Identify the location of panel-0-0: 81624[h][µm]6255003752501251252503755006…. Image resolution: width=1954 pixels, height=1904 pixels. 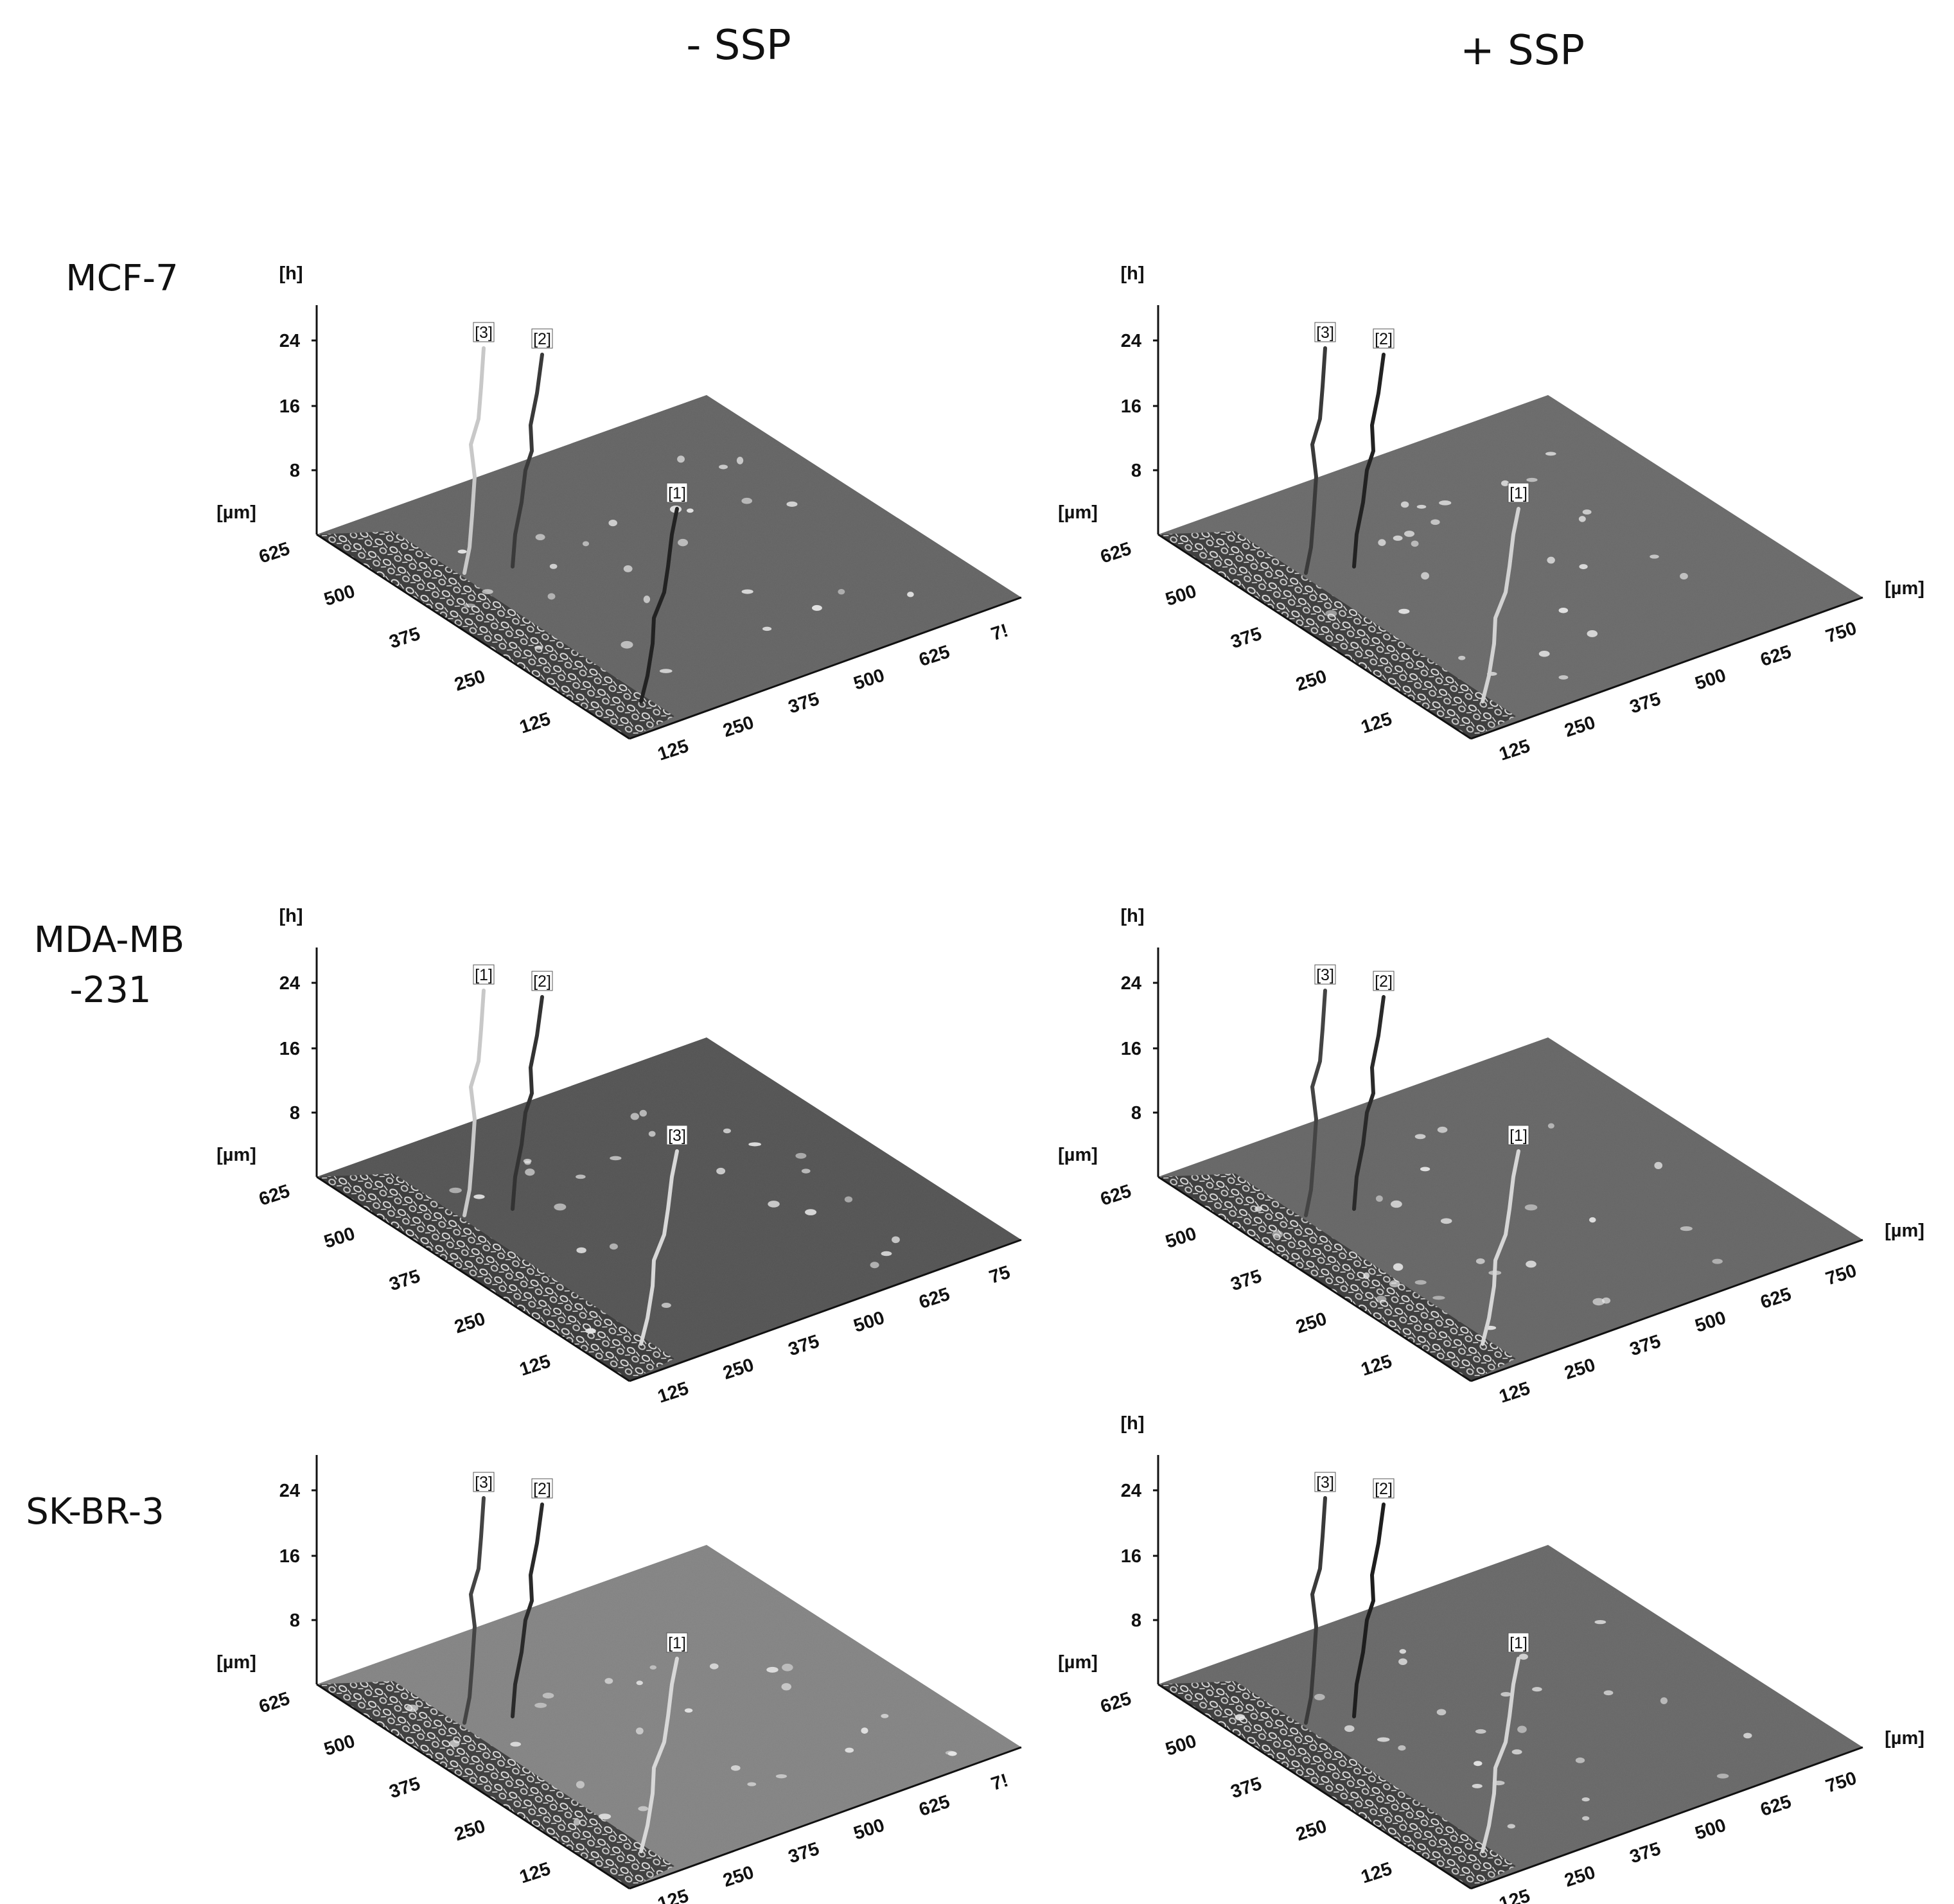
(619, 514).